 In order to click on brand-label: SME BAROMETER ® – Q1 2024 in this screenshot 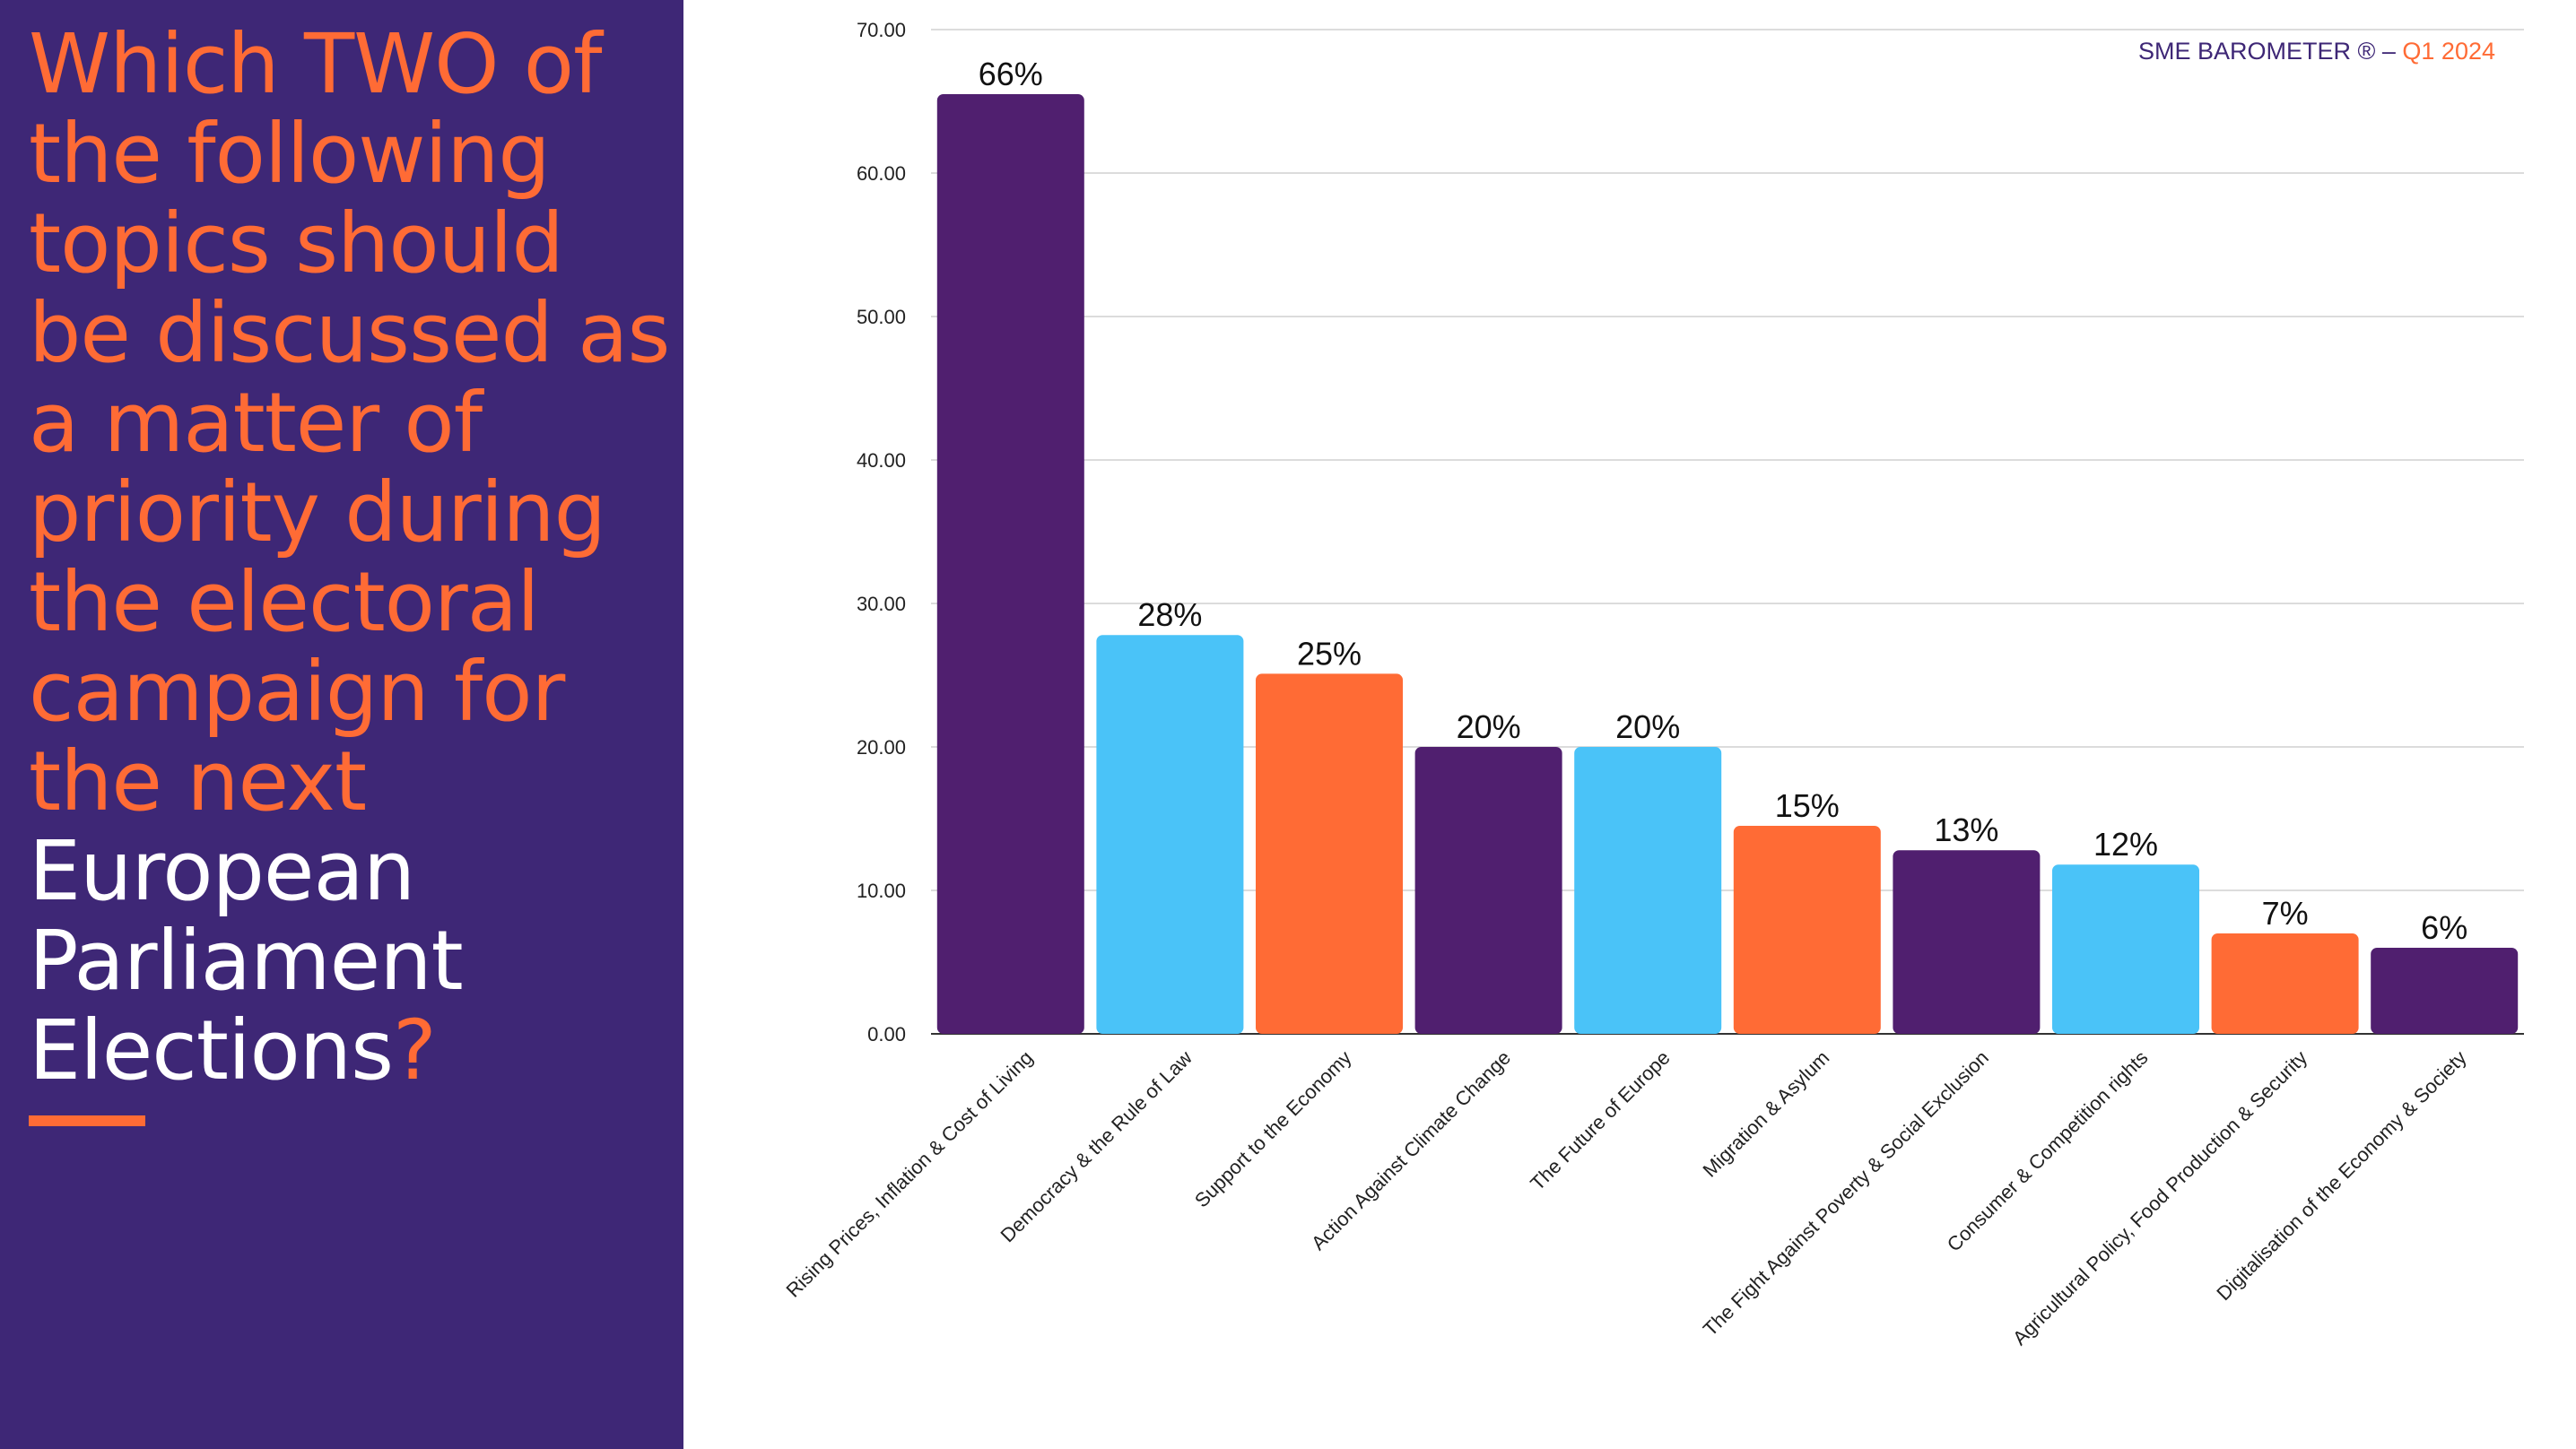, I will do `click(2316, 51)`.